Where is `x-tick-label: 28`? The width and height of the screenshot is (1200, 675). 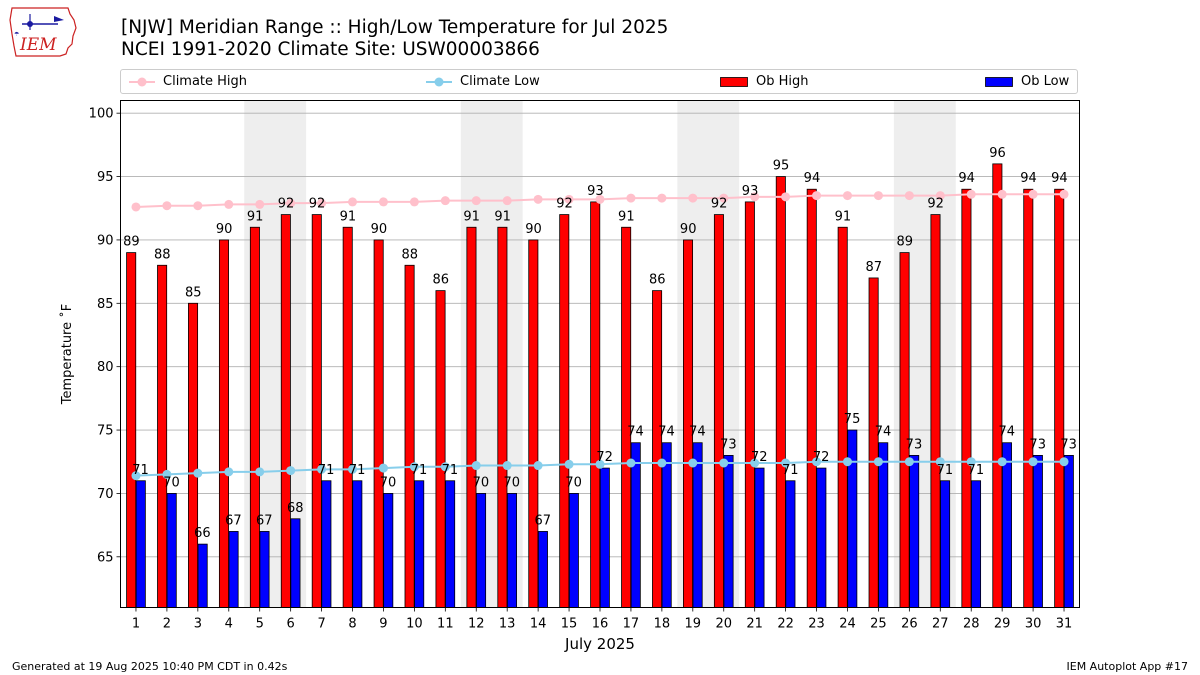
x-tick-label: 28 is located at coordinates (971, 624).